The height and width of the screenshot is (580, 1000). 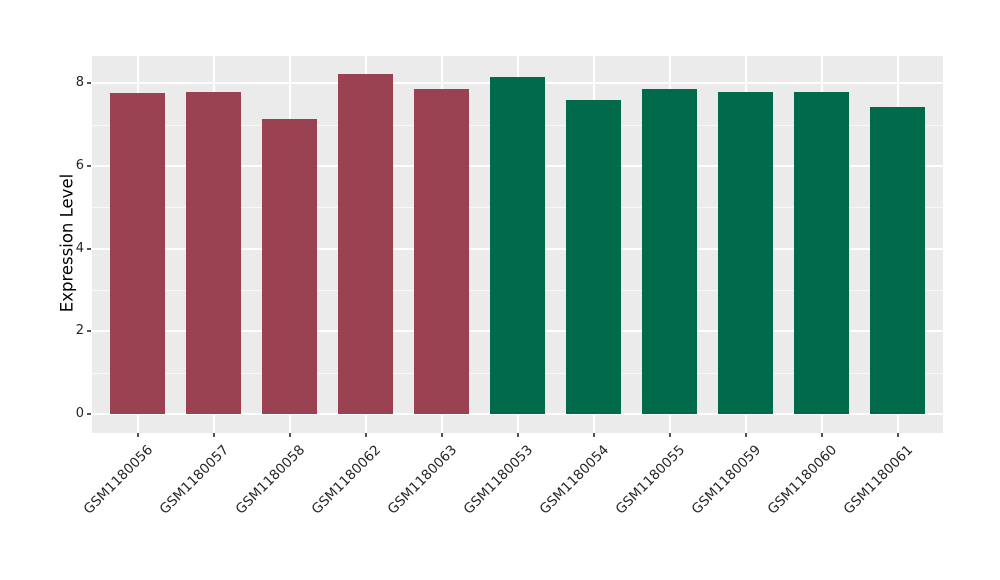 What do you see at coordinates (270, 480) in the screenshot?
I see `x-tick-label: GSM1180058` at bounding box center [270, 480].